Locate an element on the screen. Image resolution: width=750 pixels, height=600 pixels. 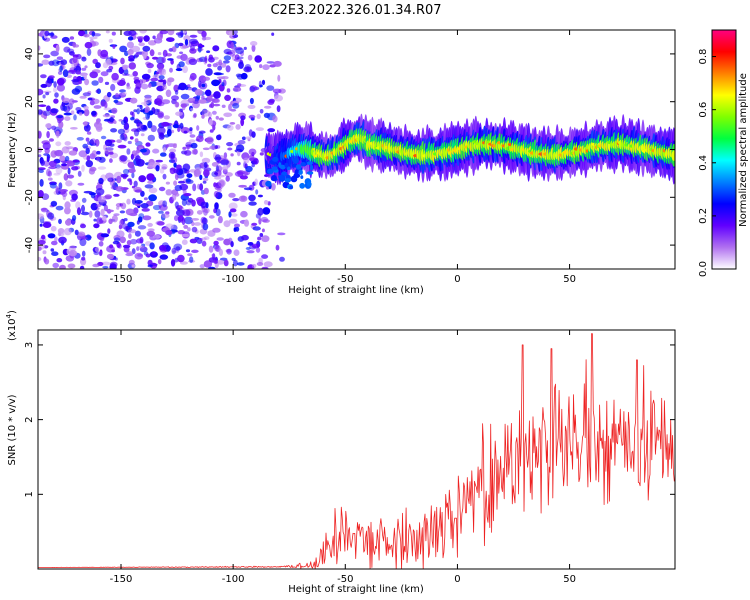
snr-y-multiplier-close: ) is located at coordinates (12, 312).